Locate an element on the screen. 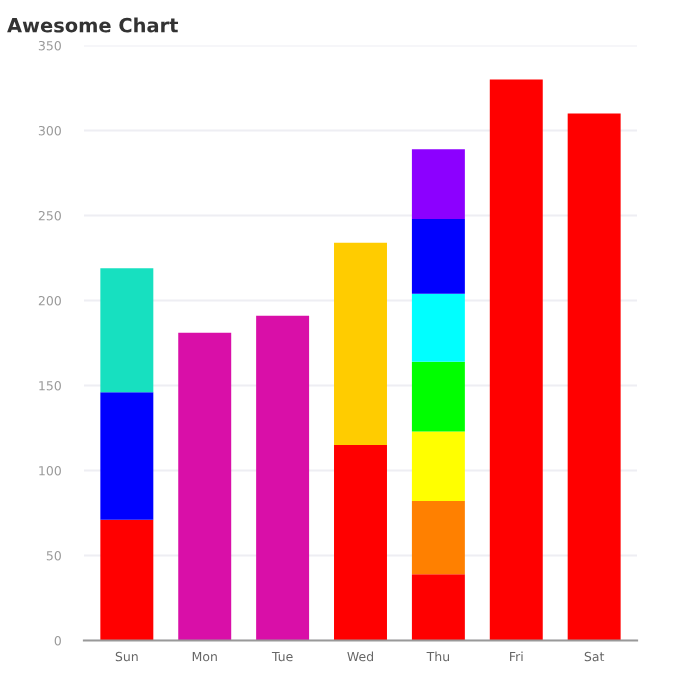 The height and width of the screenshot is (700, 700). chart-title: Awesome Chart is located at coordinates (93, 25).